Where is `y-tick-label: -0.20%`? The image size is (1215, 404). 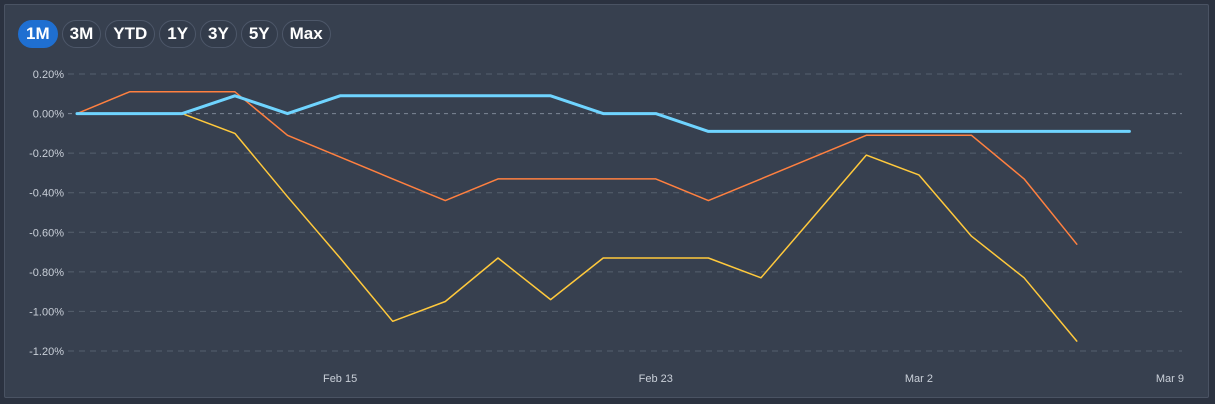
y-tick-label: -0.20% is located at coordinates (46, 154).